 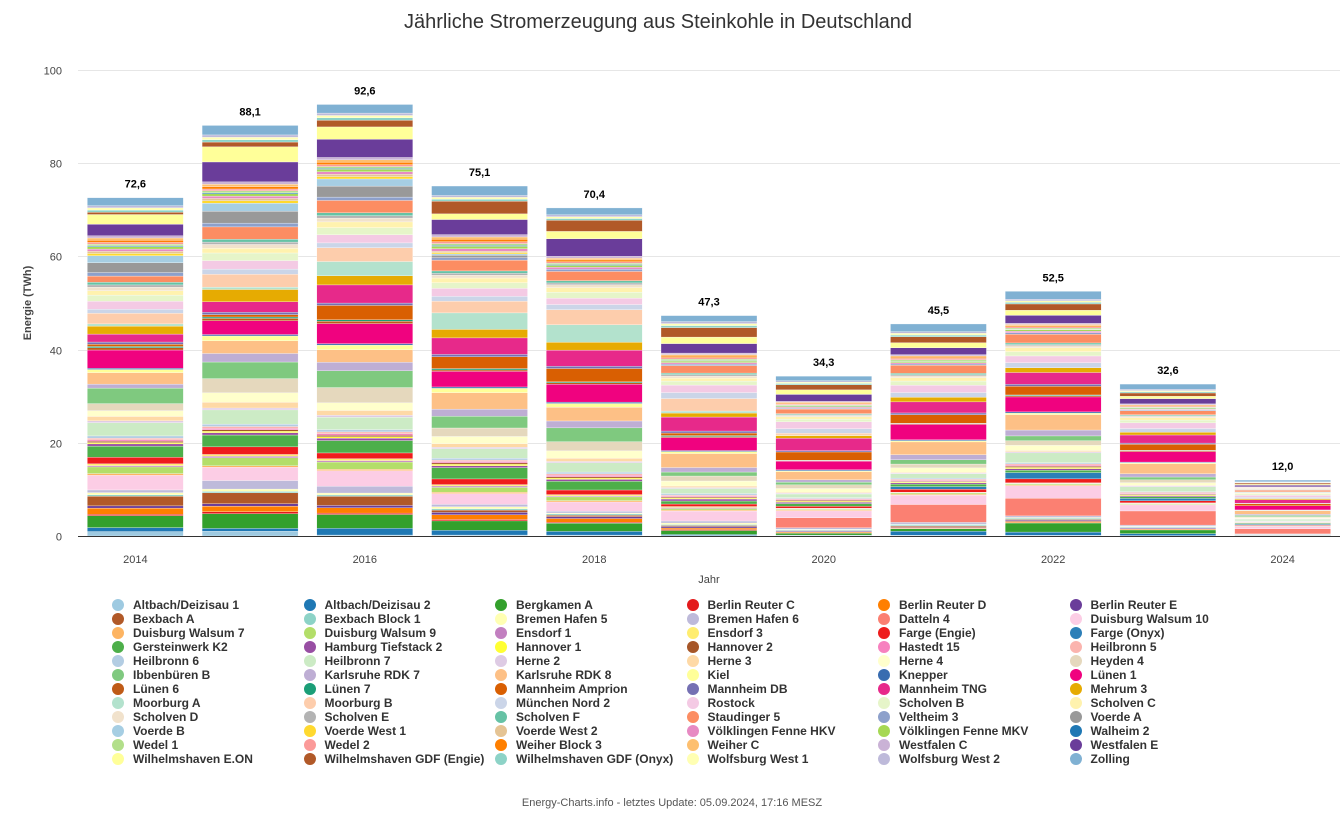 I want to click on legend-item: Heilbronn 7, so click(x=399, y=661).